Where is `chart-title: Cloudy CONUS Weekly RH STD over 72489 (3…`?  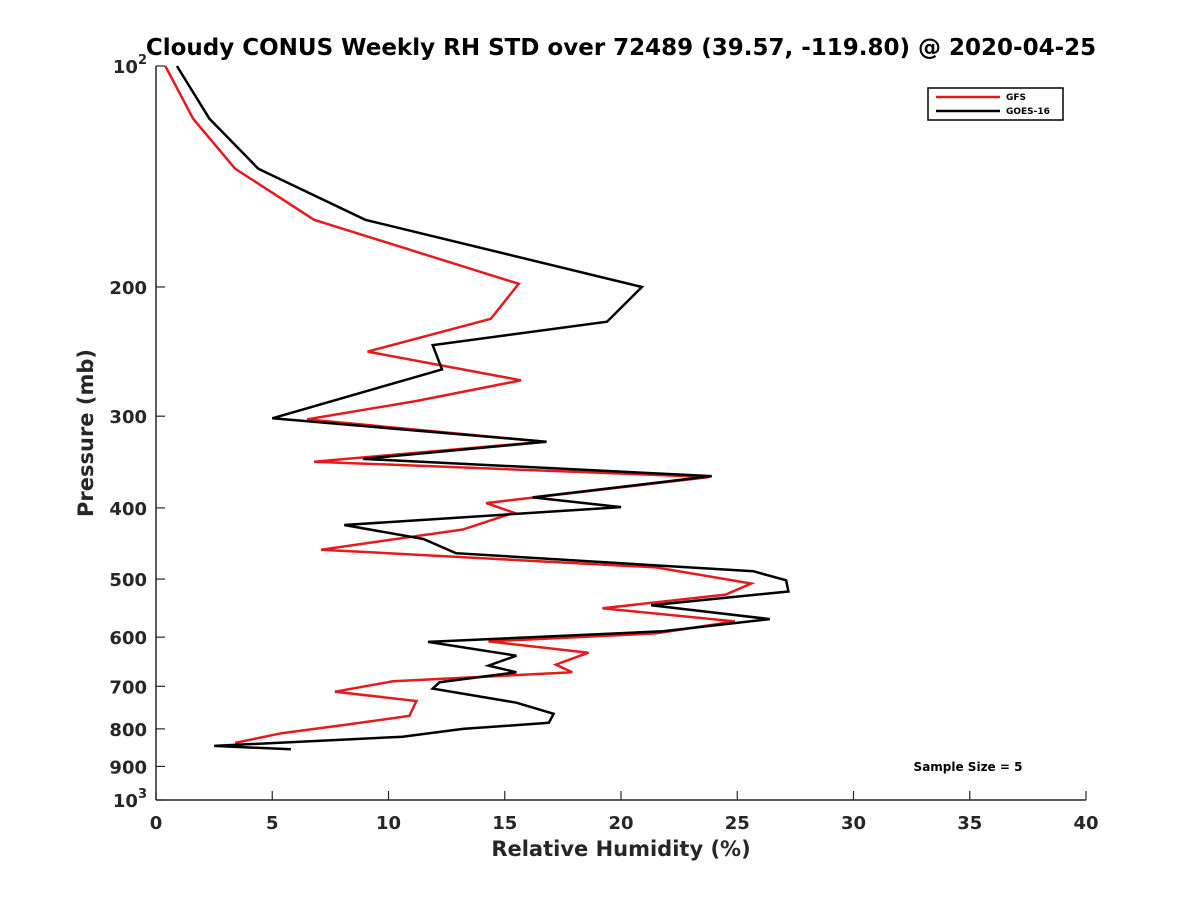 chart-title: Cloudy CONUS Weekly RH STD over 72489 (3… is located at coordinates (621, 48).